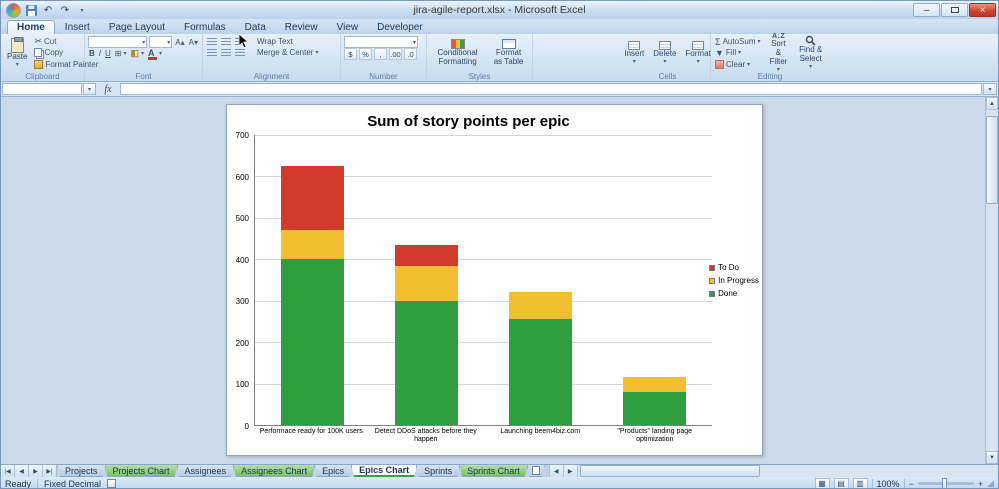 This screenshot has height=489, width=999. I want to click on clear-button: Clear ▾, so click(738, 64).